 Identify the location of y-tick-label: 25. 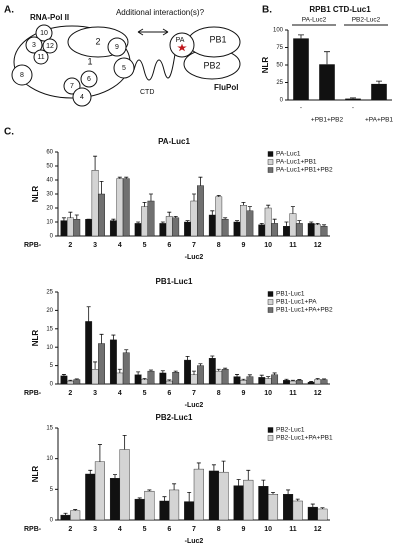
(49, 293).